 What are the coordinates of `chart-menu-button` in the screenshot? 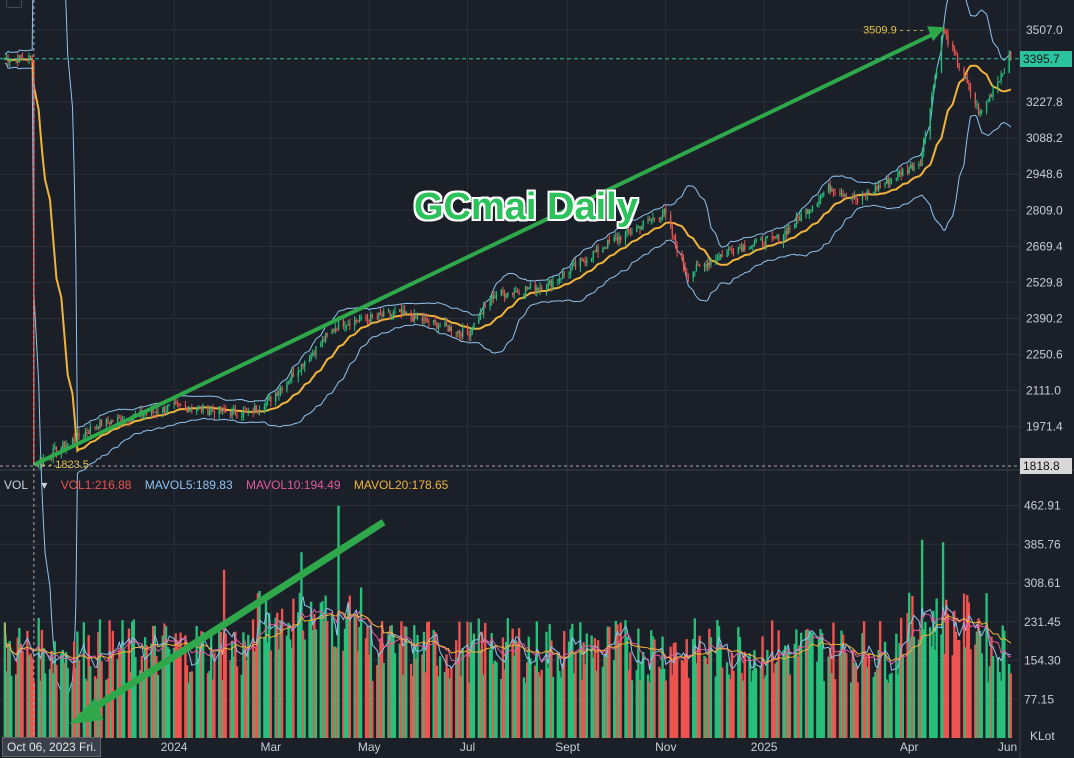 It's located at (14, 4).